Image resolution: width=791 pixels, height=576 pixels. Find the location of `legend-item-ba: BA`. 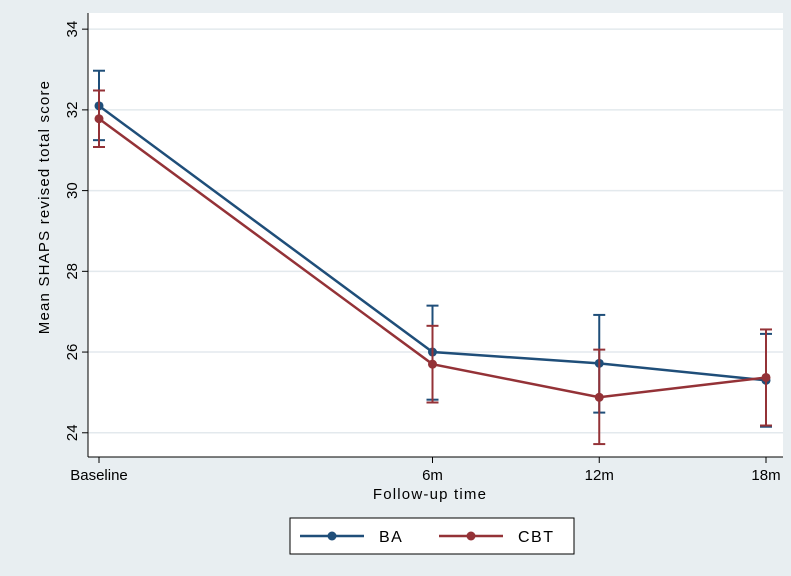

legend-item-ba: BA is located at coordinates (351, 537).